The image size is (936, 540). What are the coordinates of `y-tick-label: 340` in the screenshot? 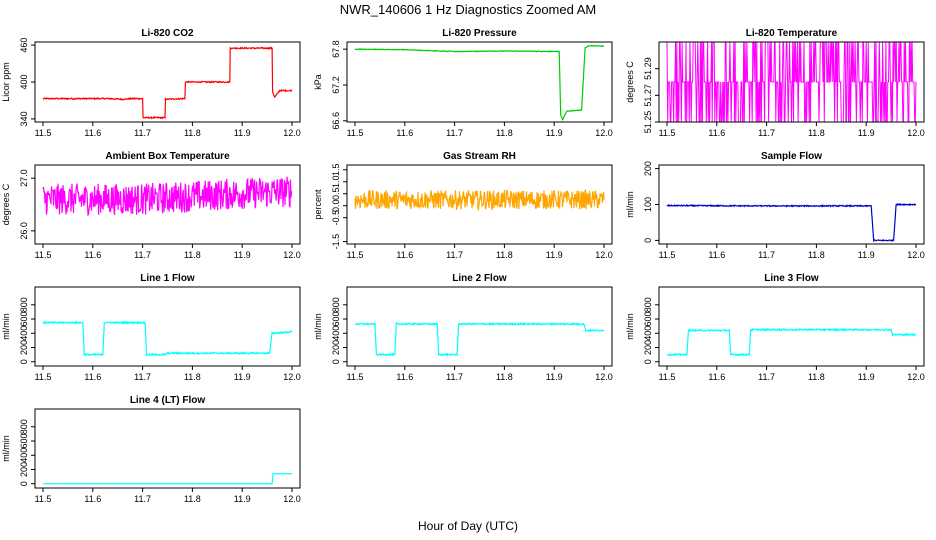 It's located at (24, 118).